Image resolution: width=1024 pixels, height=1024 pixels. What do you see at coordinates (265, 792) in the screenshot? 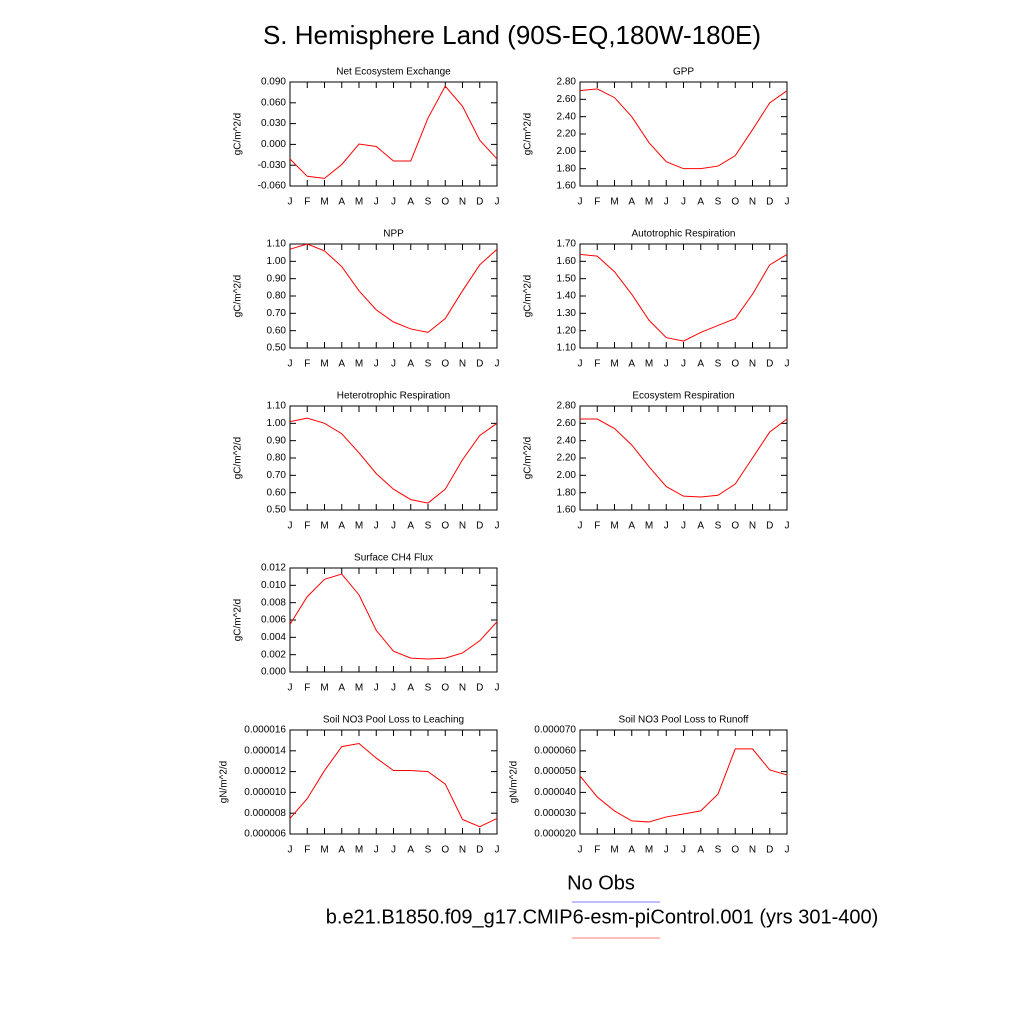
I see `y-tick-label: 0.000010` at bounding box center [265, 792].